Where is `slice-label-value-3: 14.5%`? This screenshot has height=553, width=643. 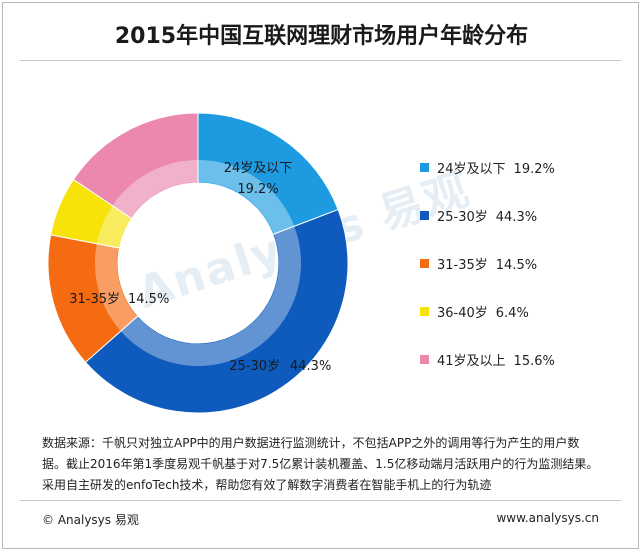 slice-label-value-3: 14.5% is located at coordinates (148, 299).